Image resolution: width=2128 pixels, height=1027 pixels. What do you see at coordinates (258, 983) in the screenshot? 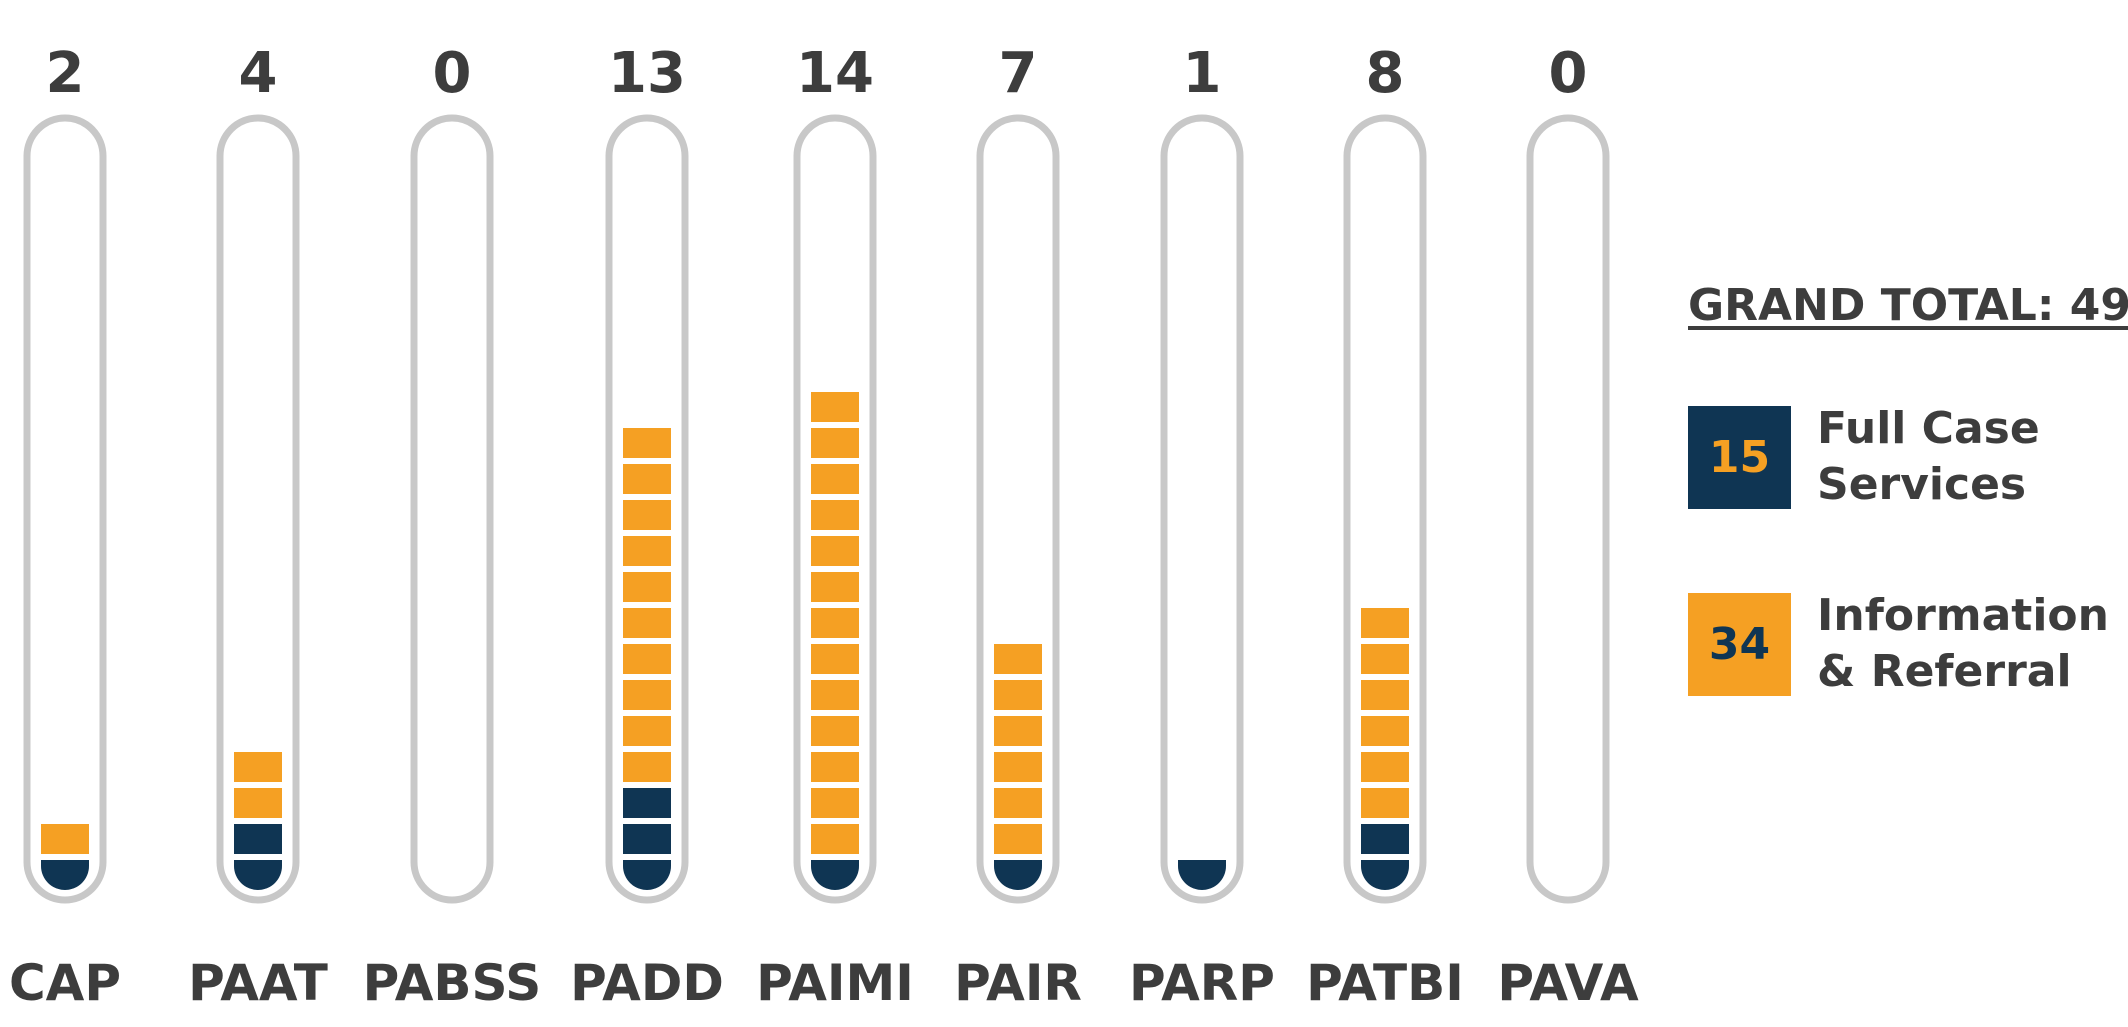
I see `category-label-paat: PAAT` at bounding box center [258, 983].